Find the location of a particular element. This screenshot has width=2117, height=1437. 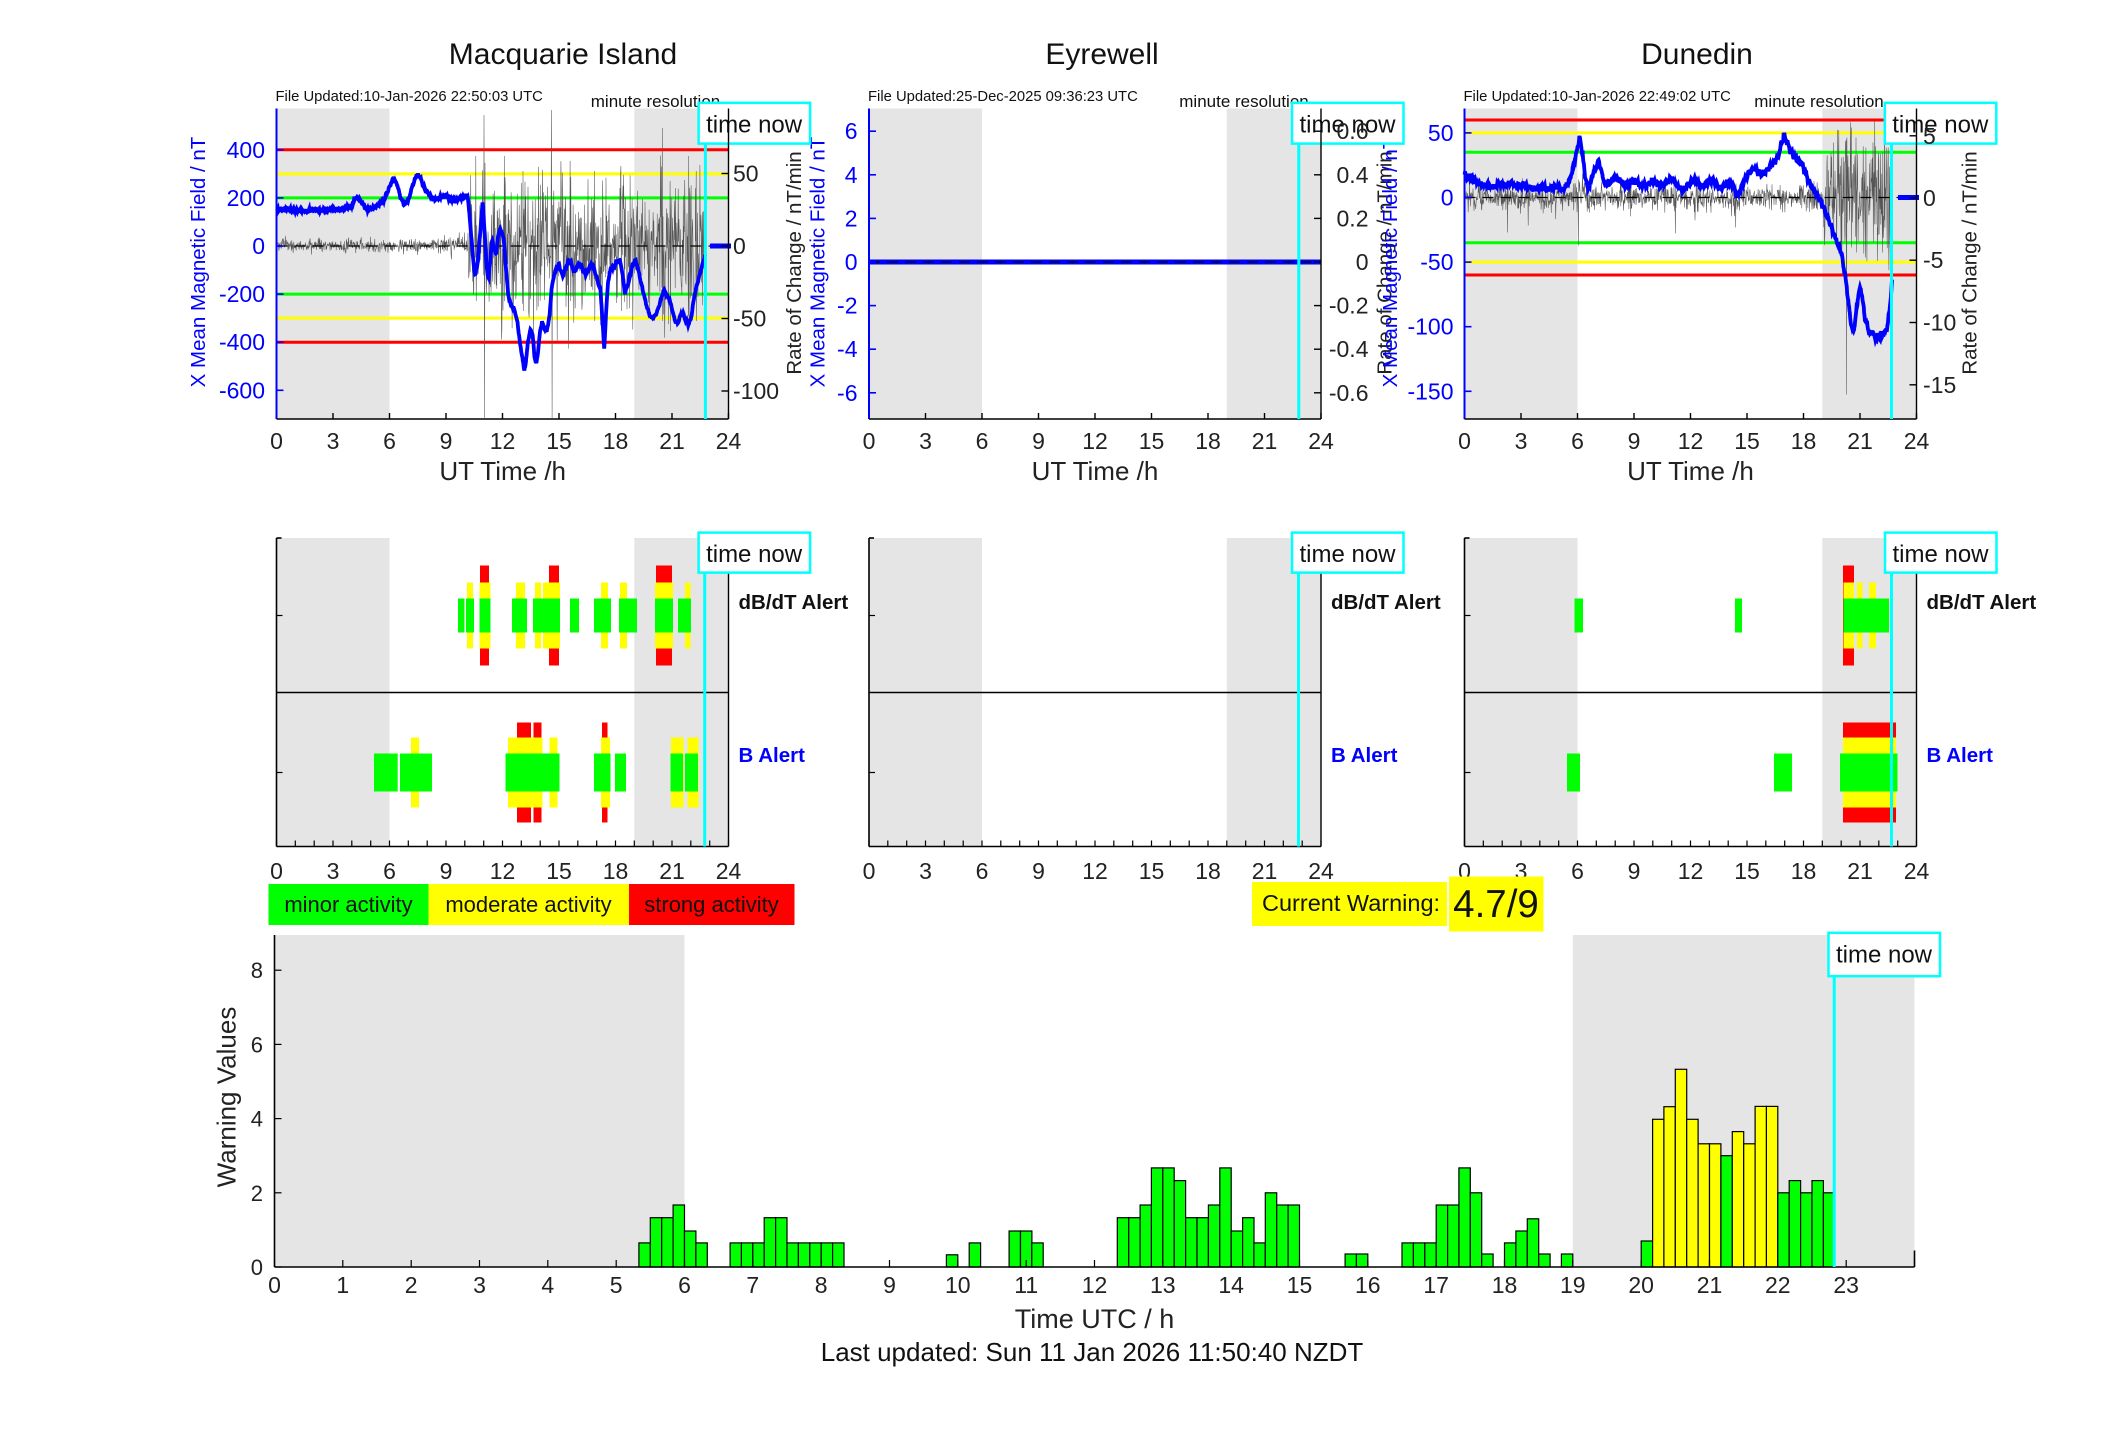

svg-text: 0.4 is located at coordinates (1353, 175).